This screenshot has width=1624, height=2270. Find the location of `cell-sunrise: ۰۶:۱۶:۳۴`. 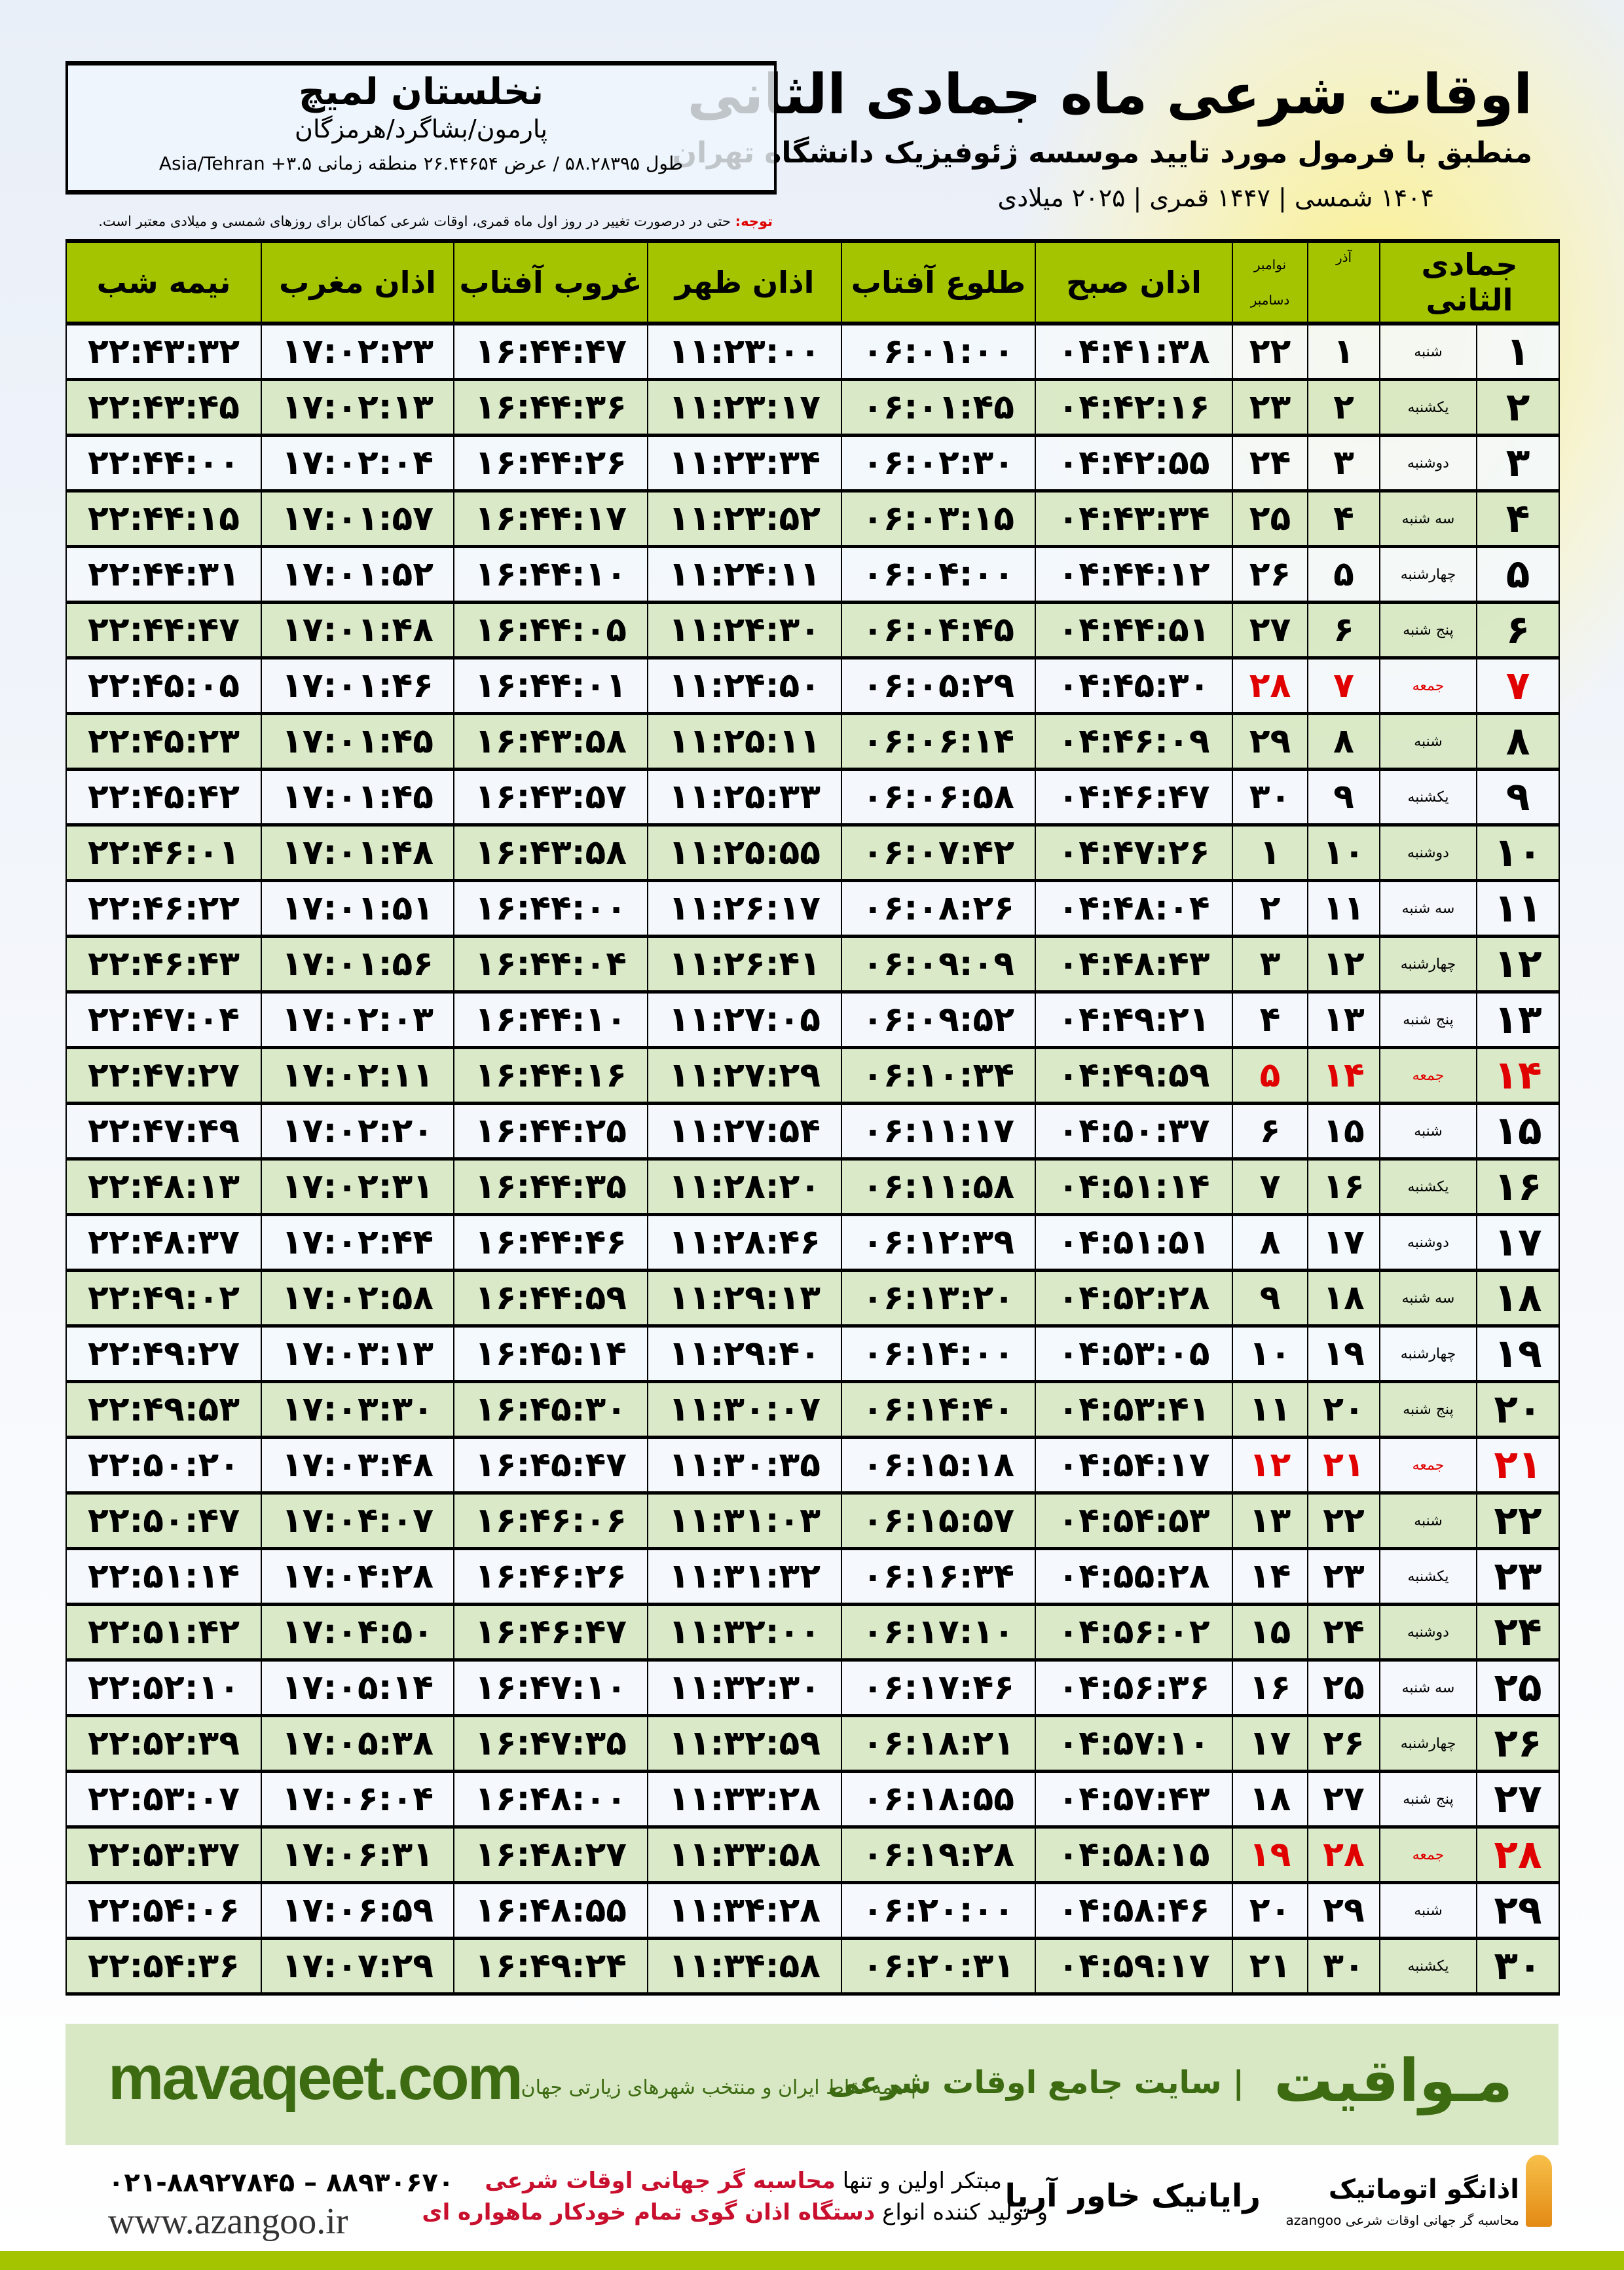

cell-sunrise: ۰۶:۱۶:۳۴ is located at coordinates (938, 1577).